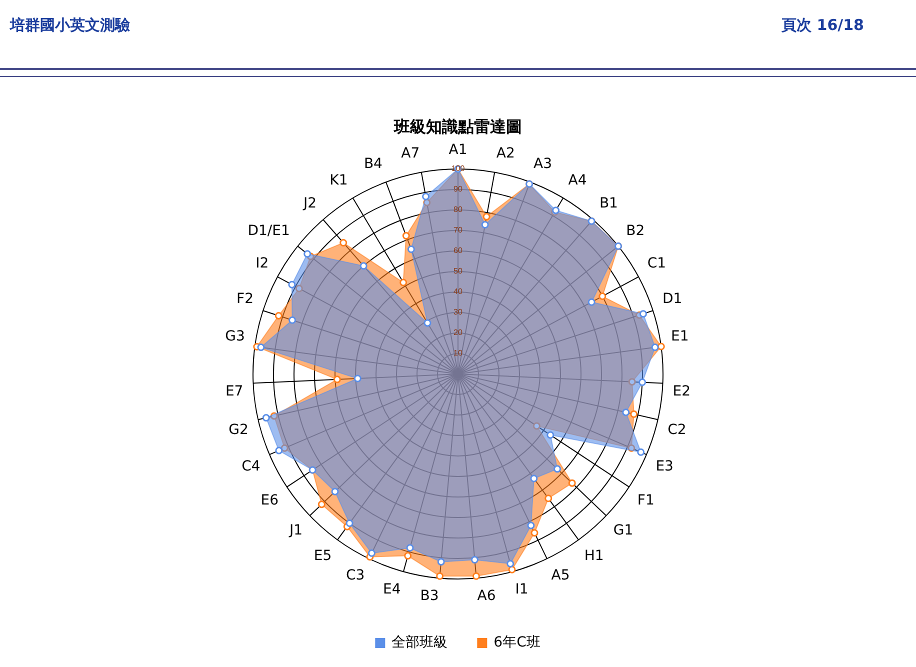 This screenshot has width=916, height=667. What do you see at coordinates (238, 430) in the screenshot?
I see `spoke-label: G2` at bounding box center [238, 430].